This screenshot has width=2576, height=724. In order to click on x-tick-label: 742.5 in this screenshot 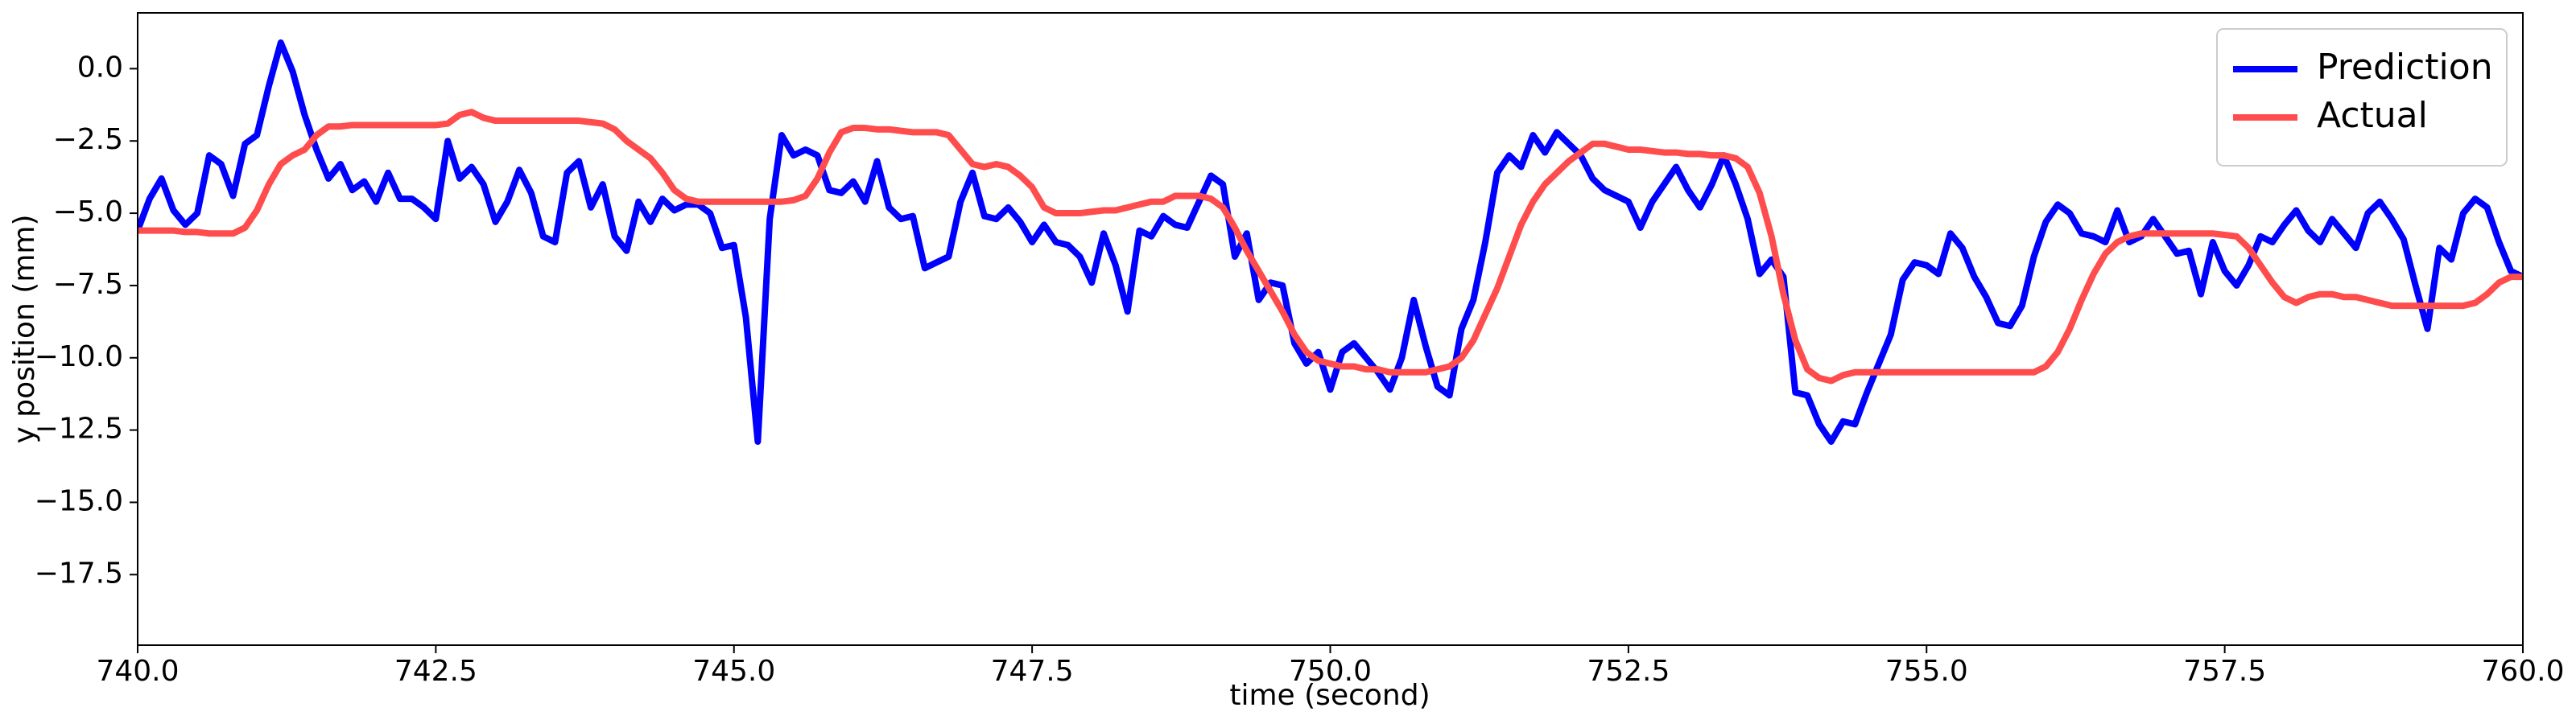, I will do `click(435, 671)`.